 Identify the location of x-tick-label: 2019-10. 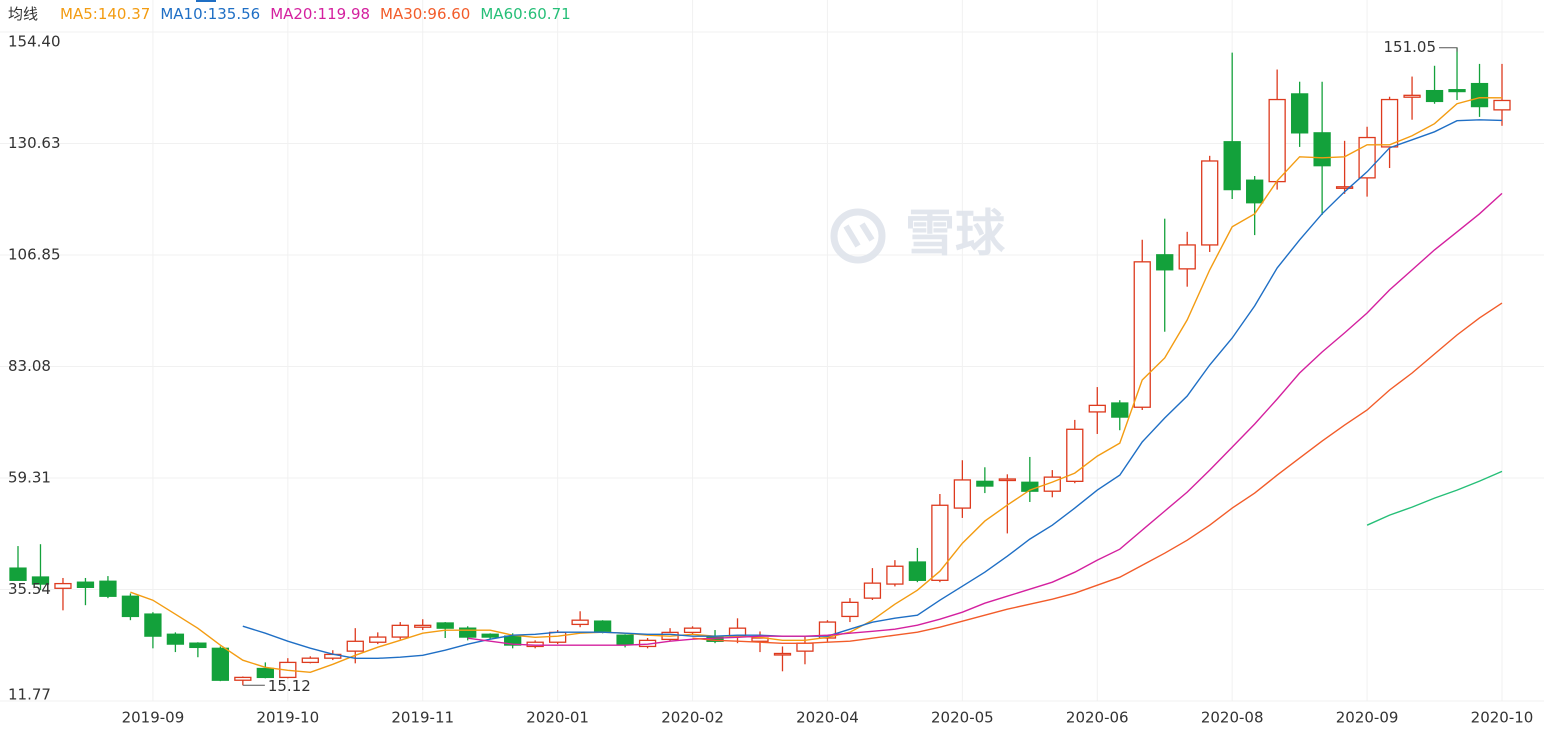
(287, 718).